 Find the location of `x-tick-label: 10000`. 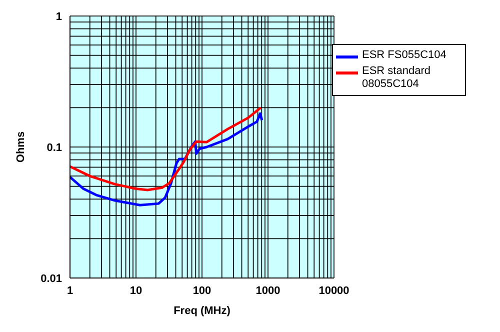

x-tick-label: 10000 is located at coordinates (334, 290).